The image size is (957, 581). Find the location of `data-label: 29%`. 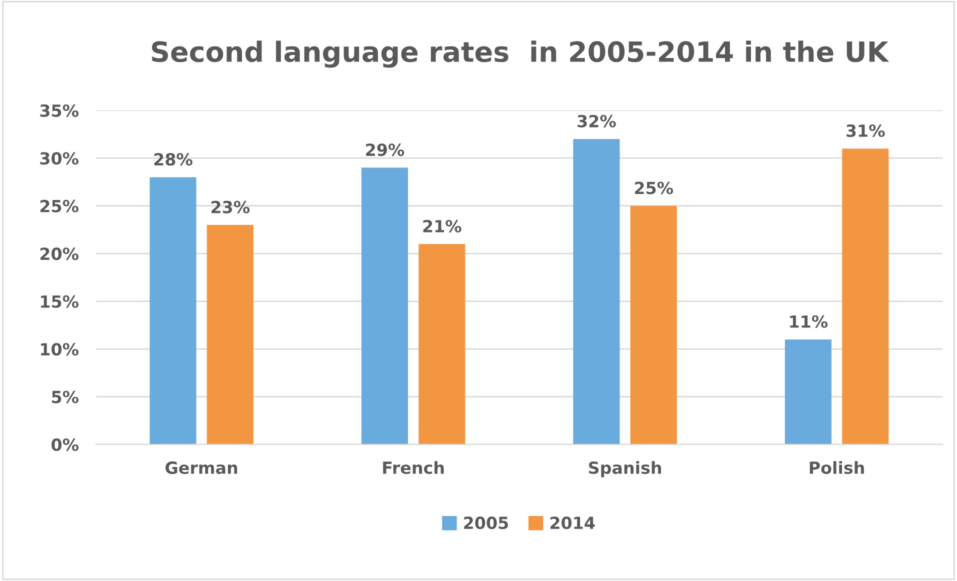

data-label: 29% is located at coordinates (385, 149).